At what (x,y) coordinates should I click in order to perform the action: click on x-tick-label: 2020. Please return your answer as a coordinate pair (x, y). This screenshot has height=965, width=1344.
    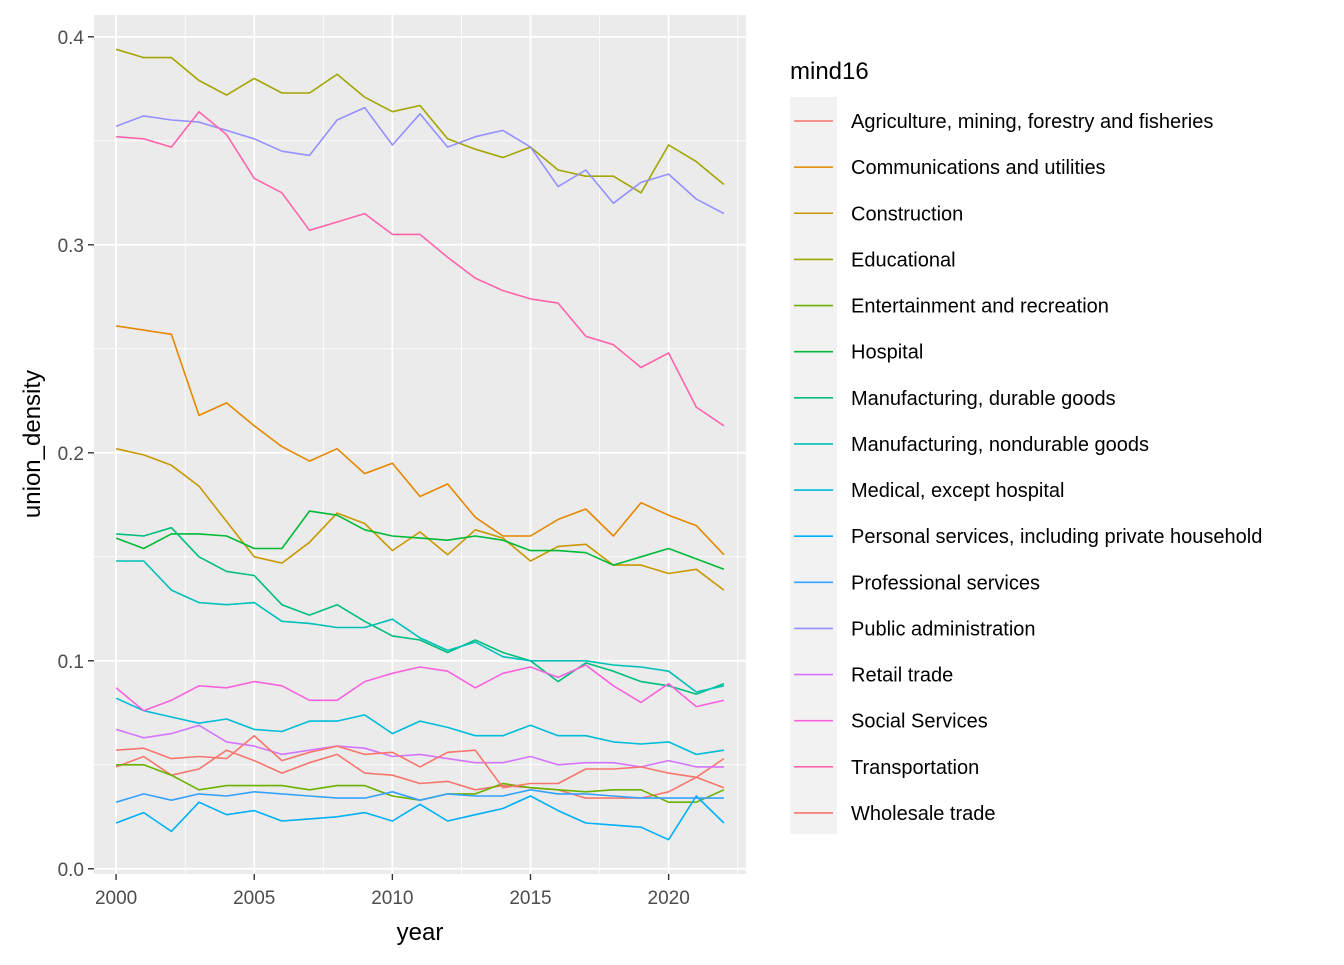
    Looking at the image, I should click on (669, 898).